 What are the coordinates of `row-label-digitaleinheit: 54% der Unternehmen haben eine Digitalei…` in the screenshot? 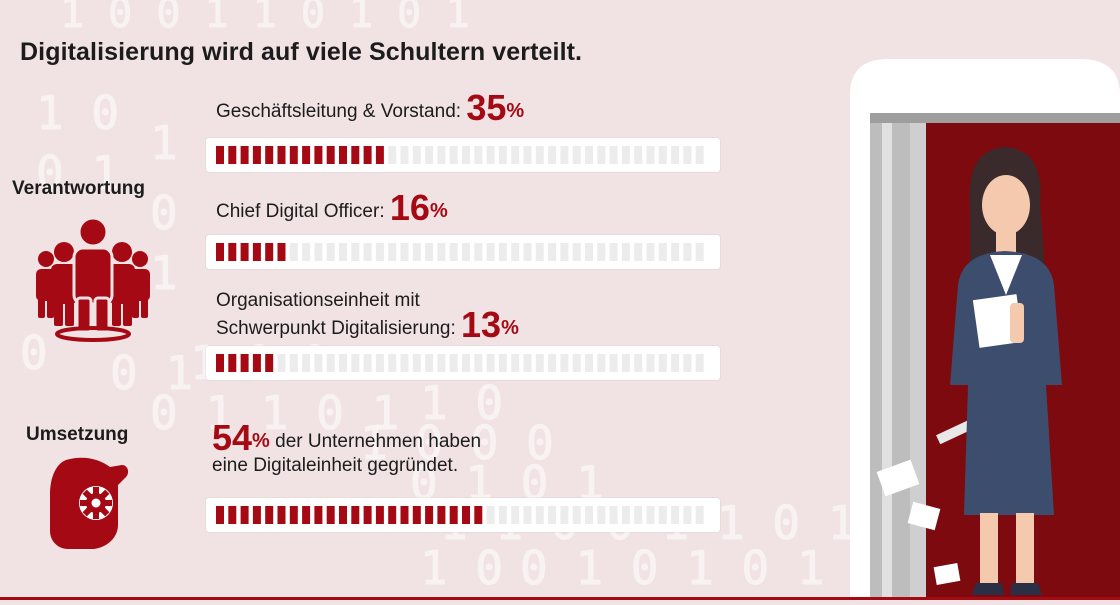 It's located at (347, 449).